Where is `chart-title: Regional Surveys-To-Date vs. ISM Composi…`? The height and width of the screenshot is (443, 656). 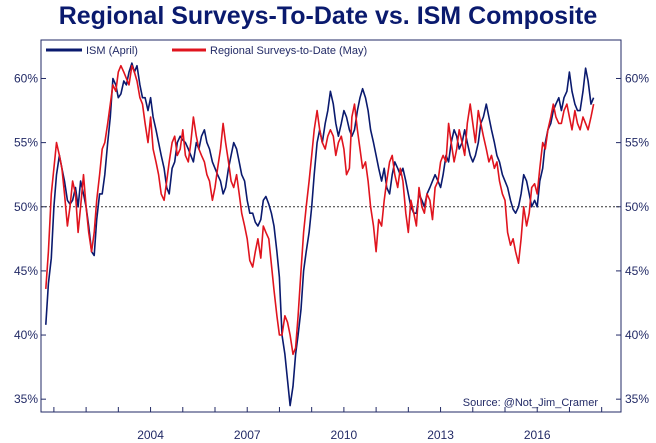
chart-title: Regional Surveys-To-Date vs. ISM Composi… is located at coordinates (328, 16).